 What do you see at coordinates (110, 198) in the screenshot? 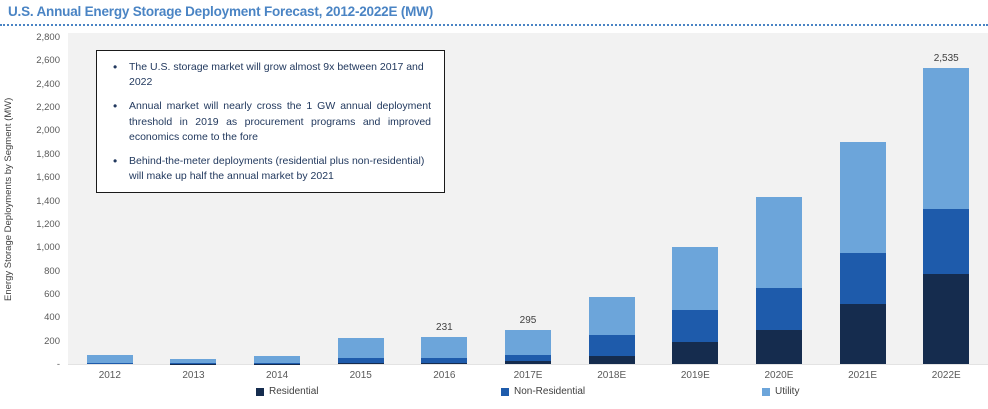
I see `bar-slot-2012` at bounding box center [110, 198].